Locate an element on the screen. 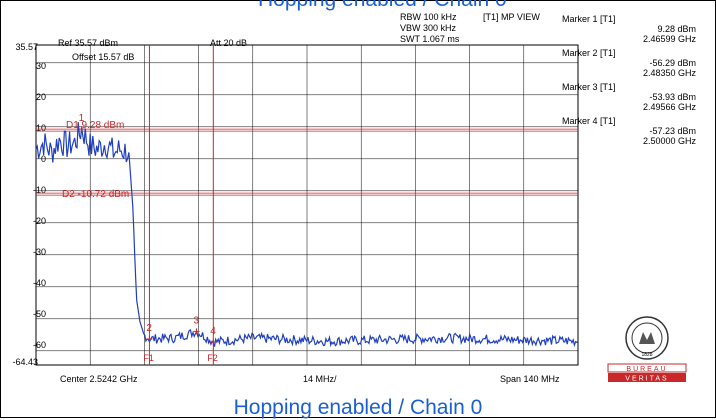  ref-level-label: Ref 35.57 dBm is located at coordinates (88, 43).